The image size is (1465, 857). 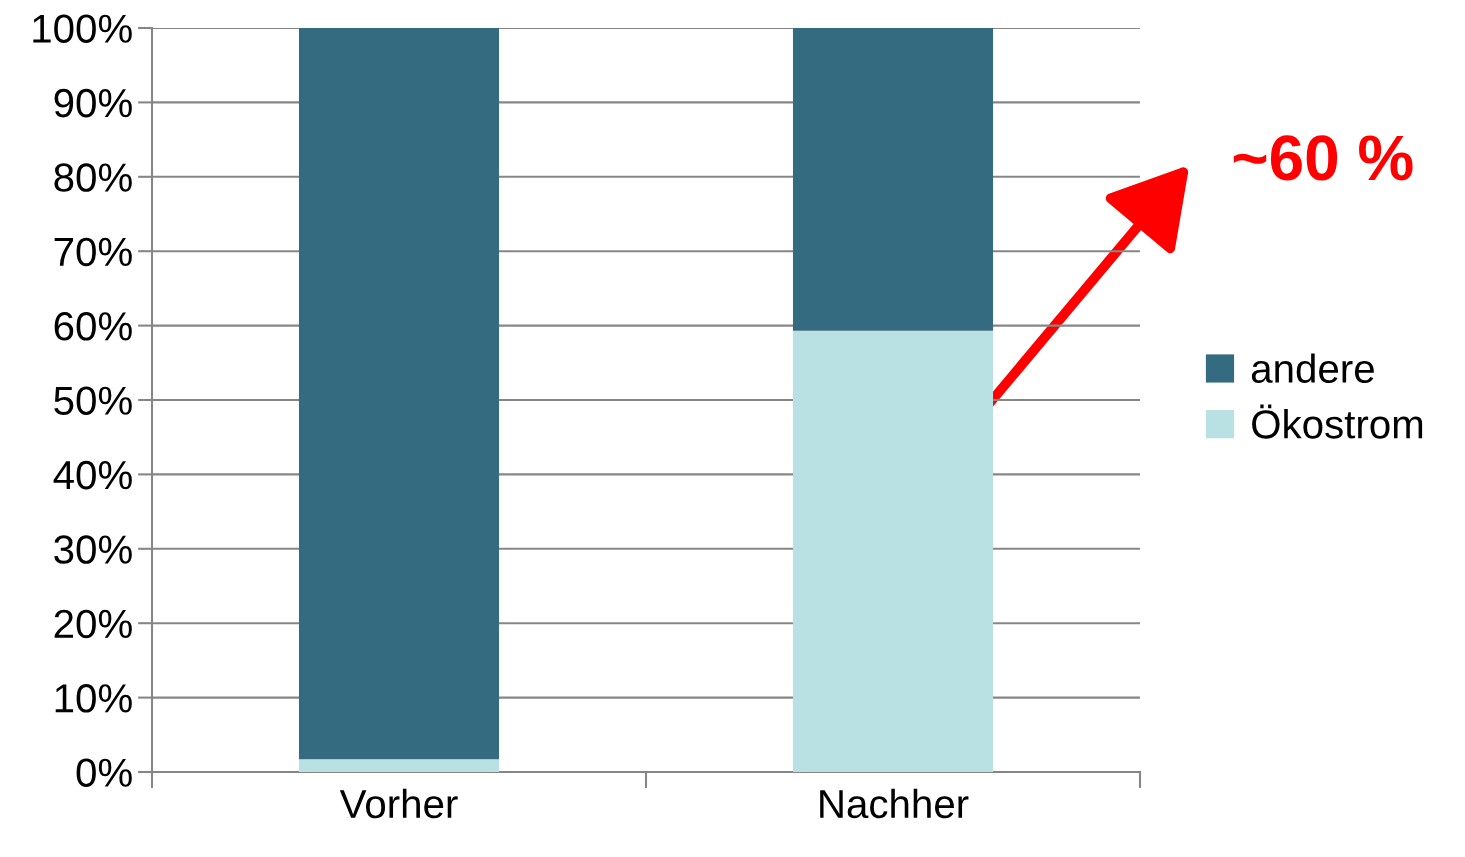 I want to click on y-tick-label: 50%, so click(x=93, y=400).